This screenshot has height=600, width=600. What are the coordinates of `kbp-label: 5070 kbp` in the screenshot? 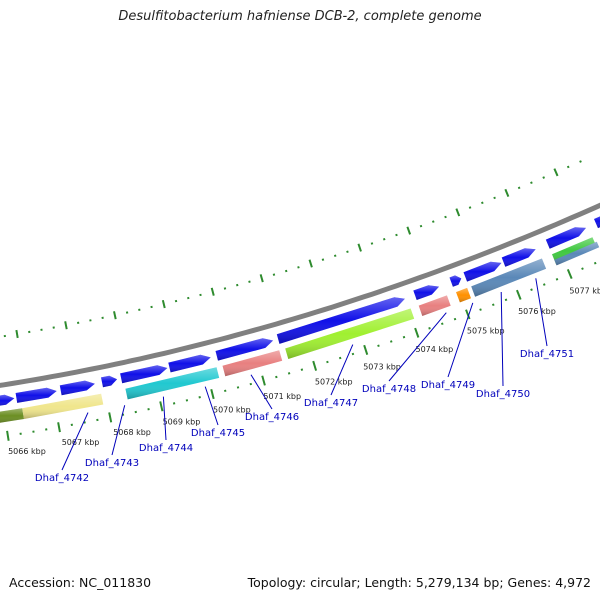 It's located at (232, 409).